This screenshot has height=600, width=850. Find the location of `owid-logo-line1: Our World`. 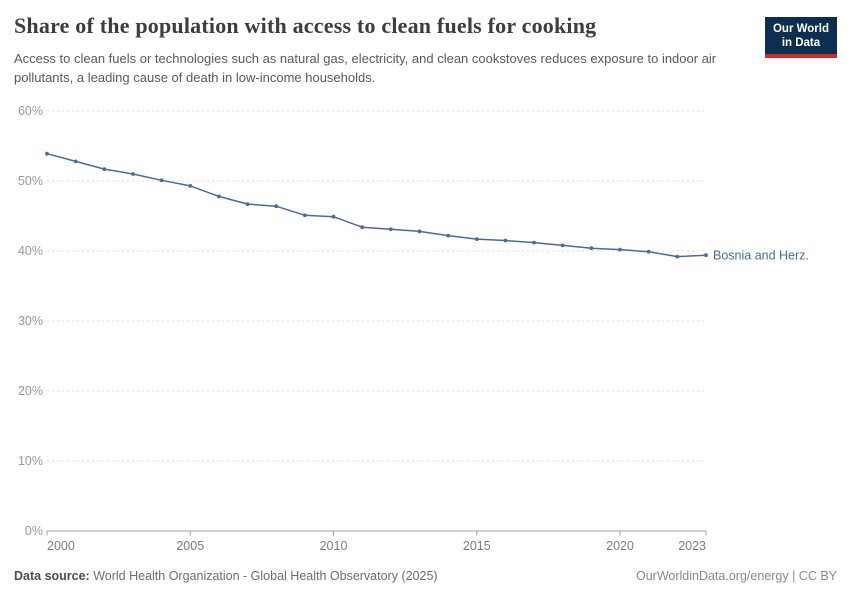

owid-logo-line1: Our World is located at coordinates (800, 29).